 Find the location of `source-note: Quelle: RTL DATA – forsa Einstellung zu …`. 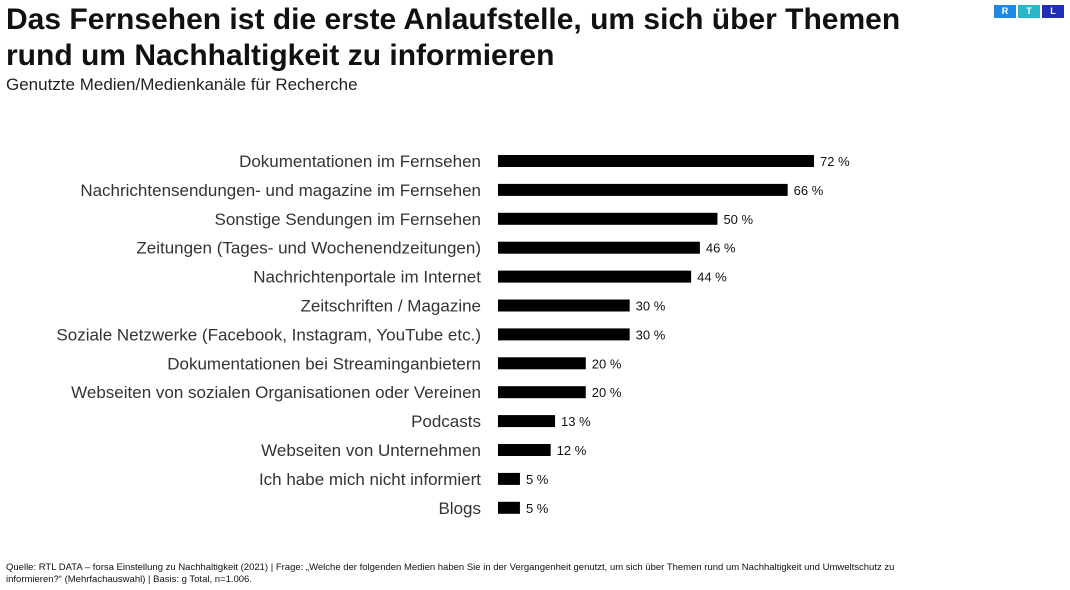

source-note: Quelle: RTL DATA – forsa Einstellung zu … is located at coordinates (450, 573).